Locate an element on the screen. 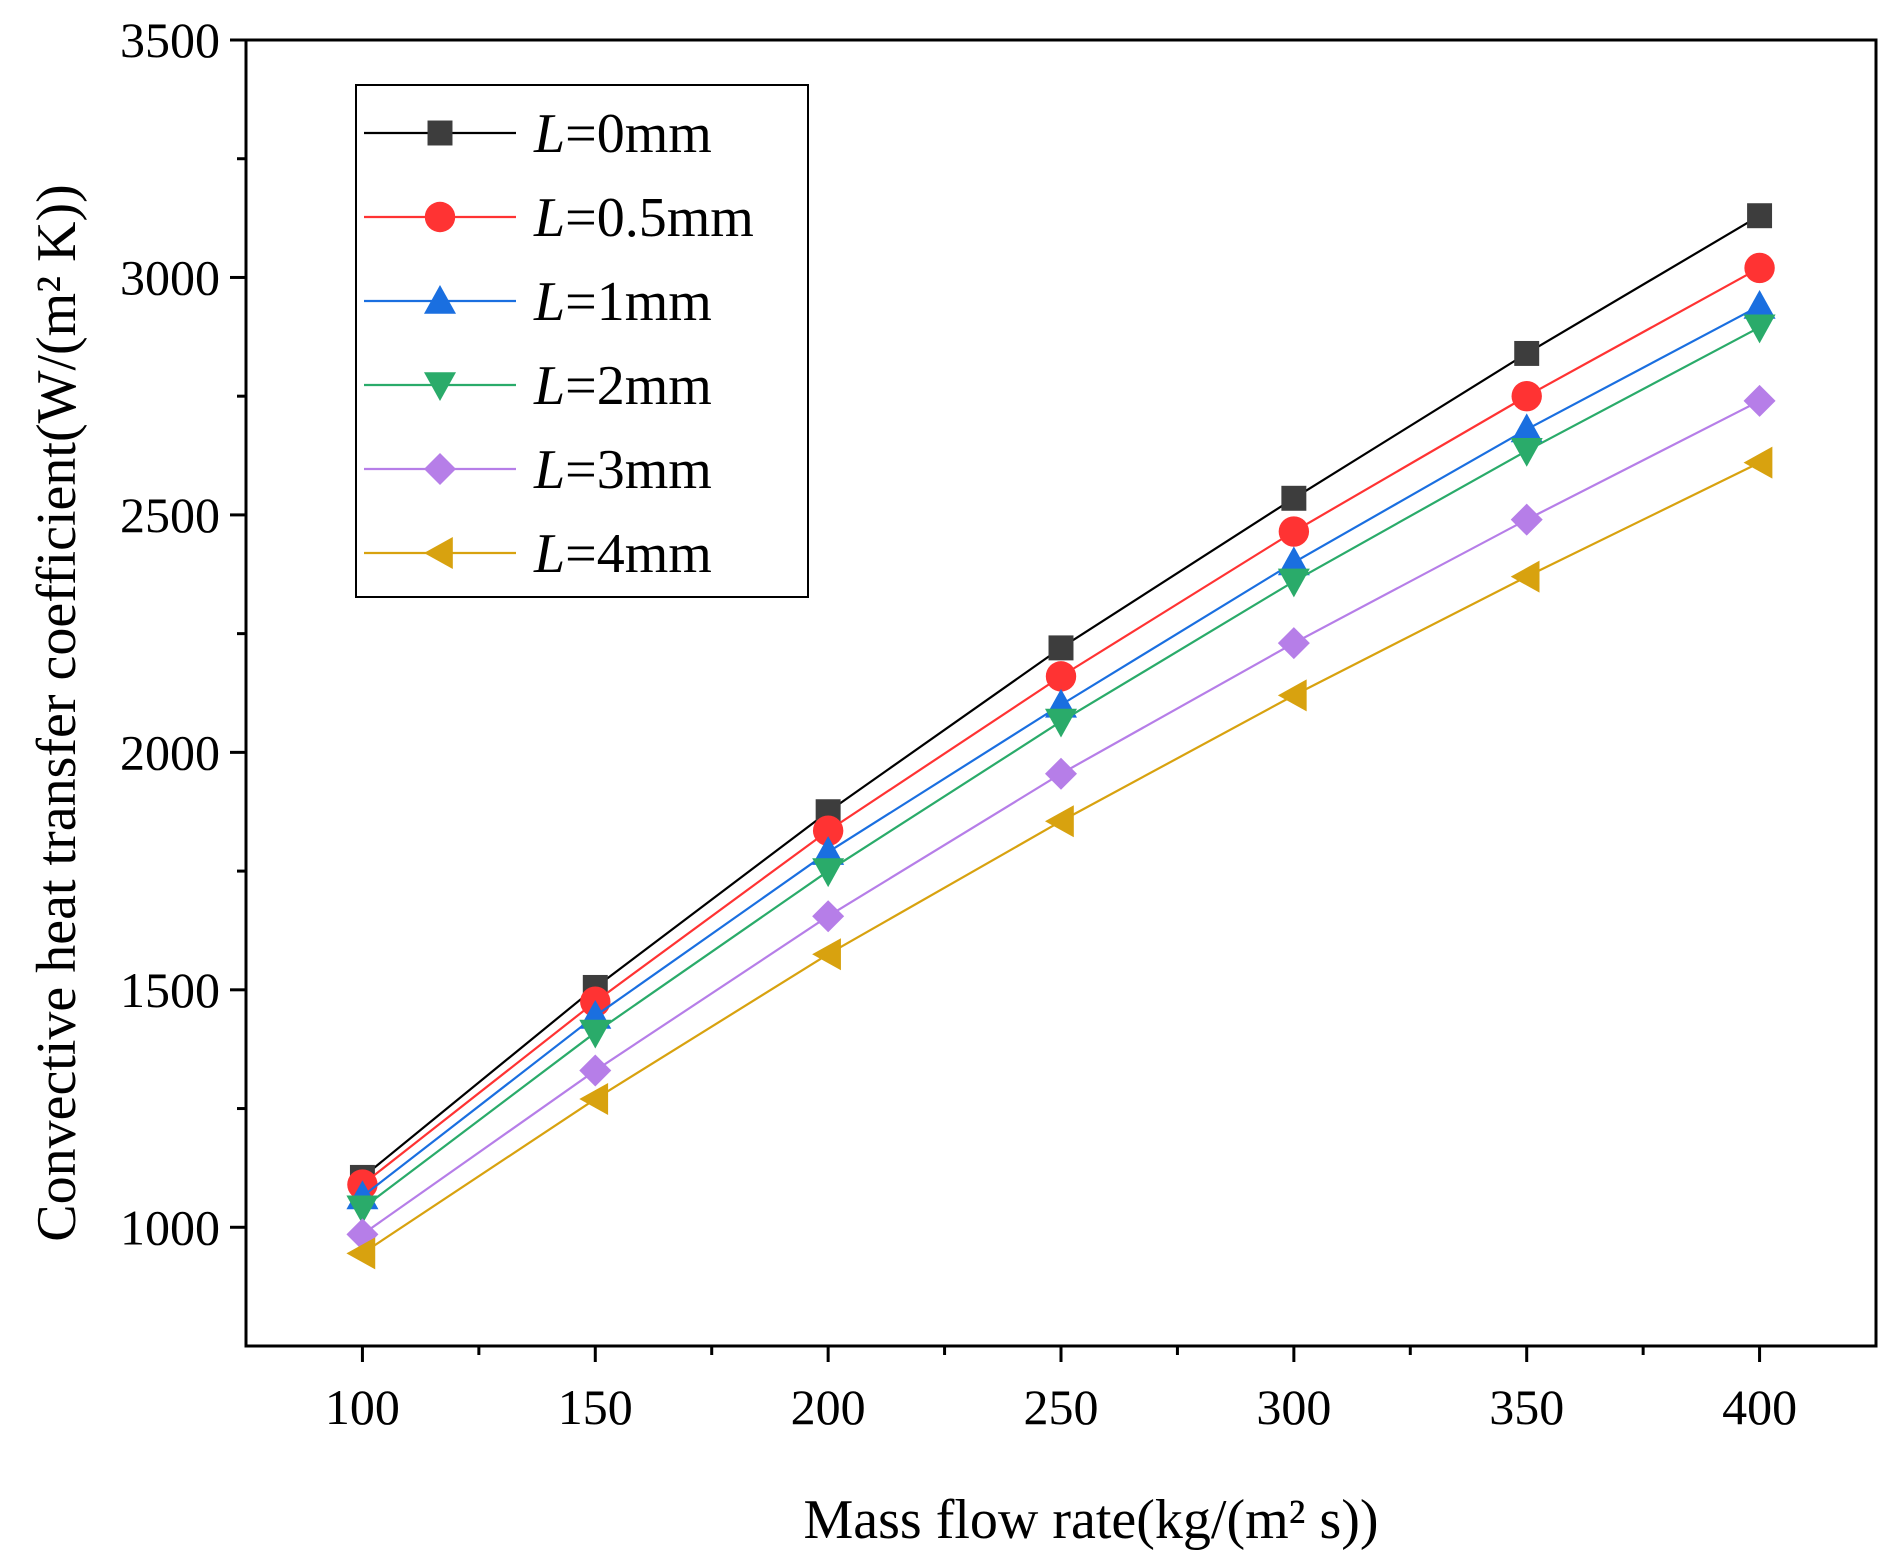 The width and height of the screenshot is (1889, 1553). legend-label: L=2mm is located at coordinates (622, 386).